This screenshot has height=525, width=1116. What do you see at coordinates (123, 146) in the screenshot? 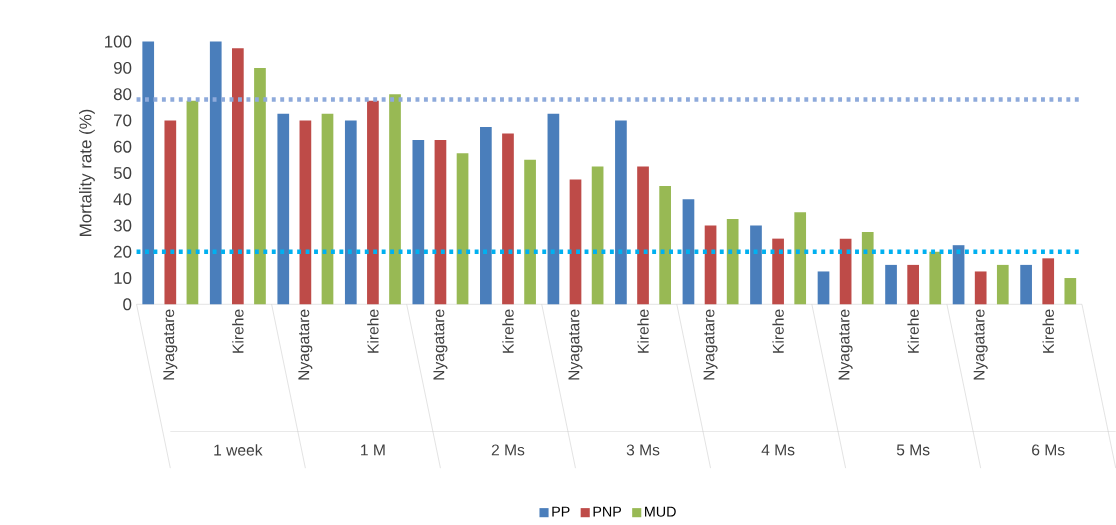
I see `y-tick-label: 60` at bounding box center [123, 146].